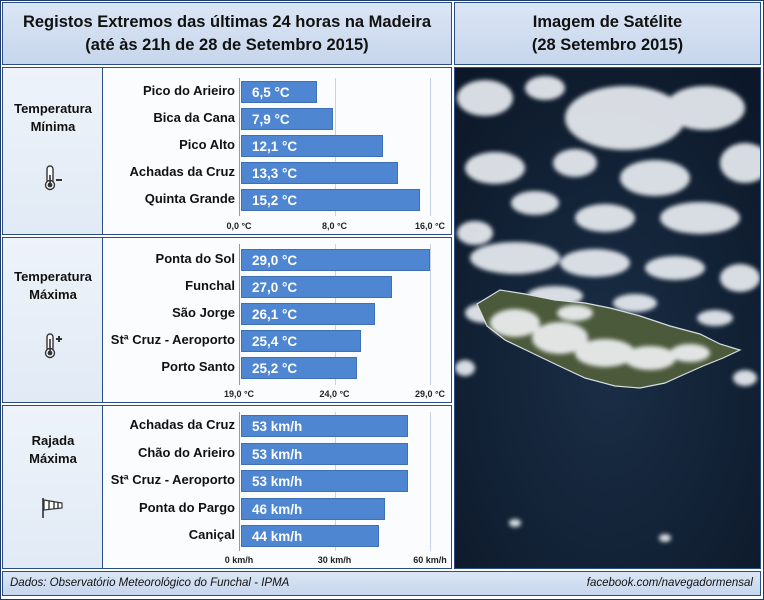 The width and height of the screenshot is (764, 600). I want to click on bar: 6,5 °C, so click(279, 92).